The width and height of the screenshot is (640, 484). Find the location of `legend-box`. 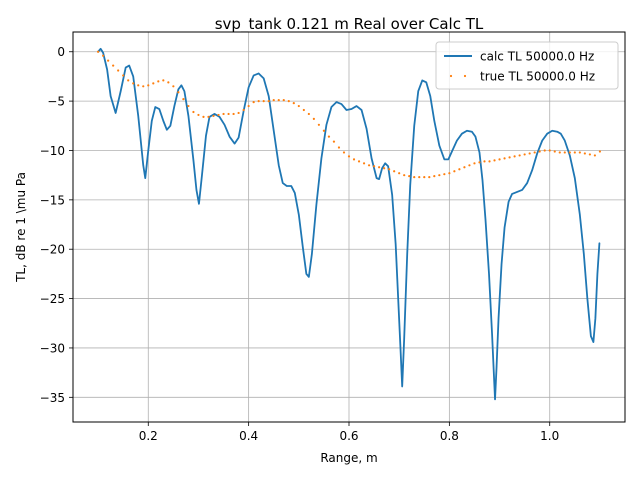

legend-box is located at coordinates (527, 65).